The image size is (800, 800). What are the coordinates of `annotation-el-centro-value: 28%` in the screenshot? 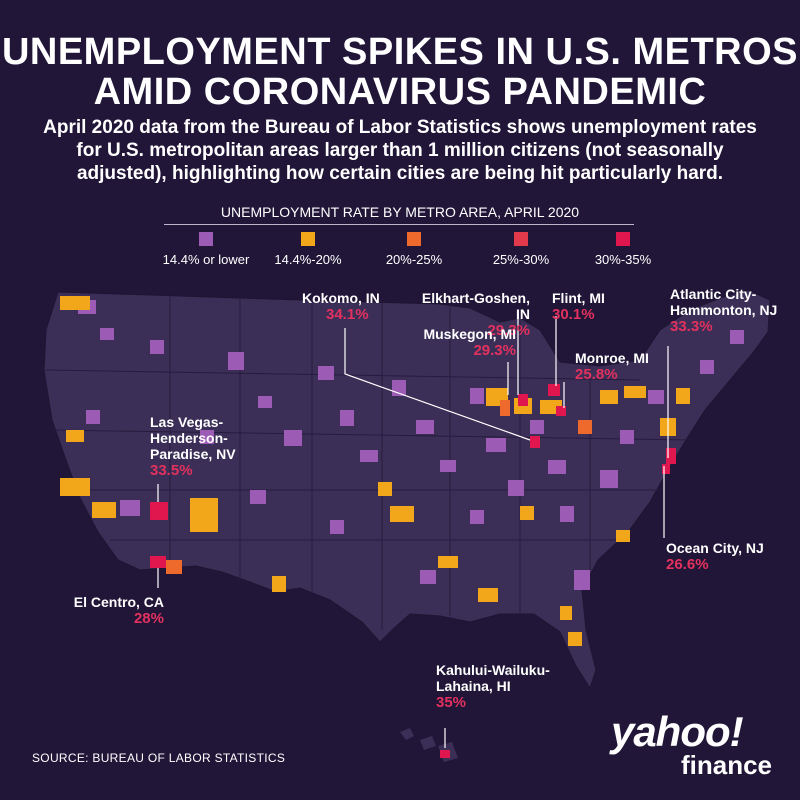 It's located at (148, 618).